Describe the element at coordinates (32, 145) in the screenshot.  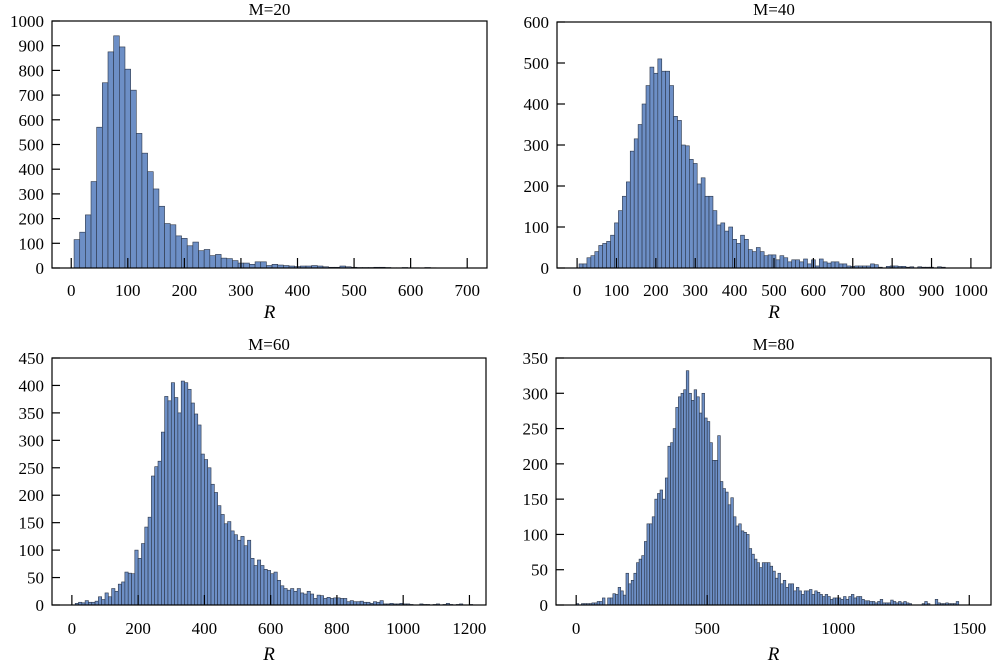
I see `y-tick-label: 500` at that location.